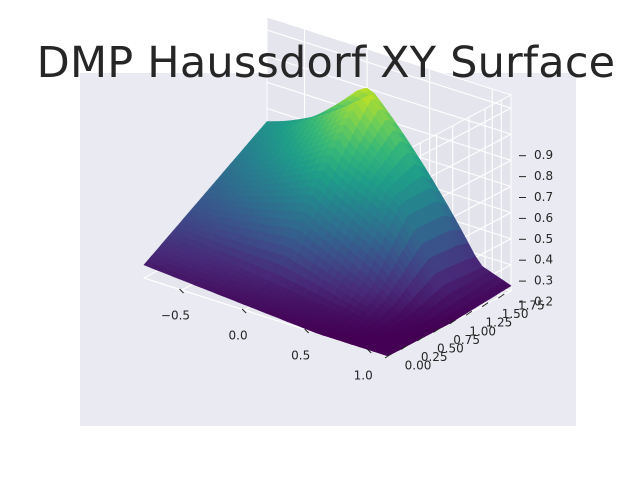 This screenshot has height=484, width=640. Describe the element at coordinates (543, 176) in the screenshot. I see `z-tick-label: 0.8` at that location.